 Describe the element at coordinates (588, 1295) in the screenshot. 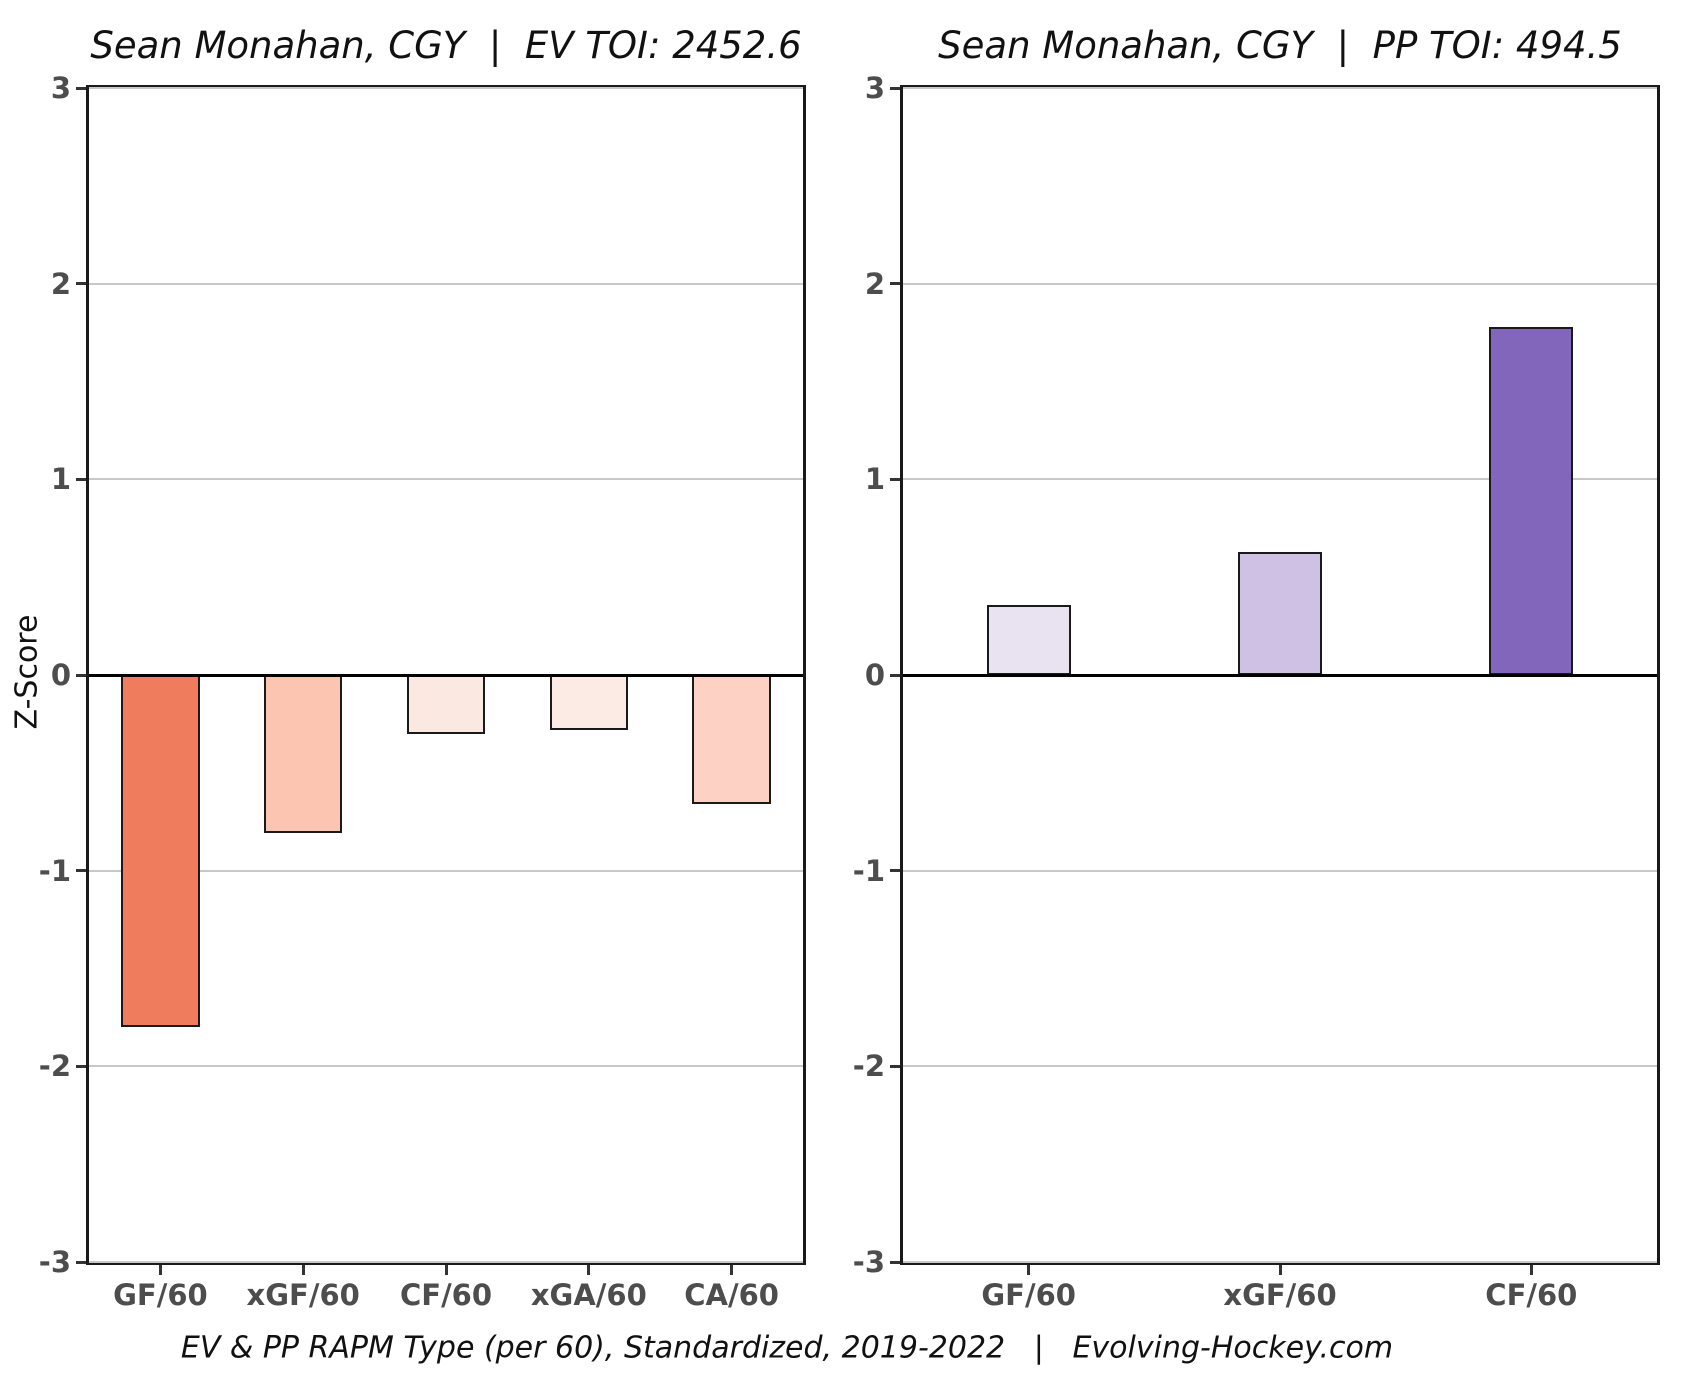

I see `x-tick-label: xGA/60` at that location.